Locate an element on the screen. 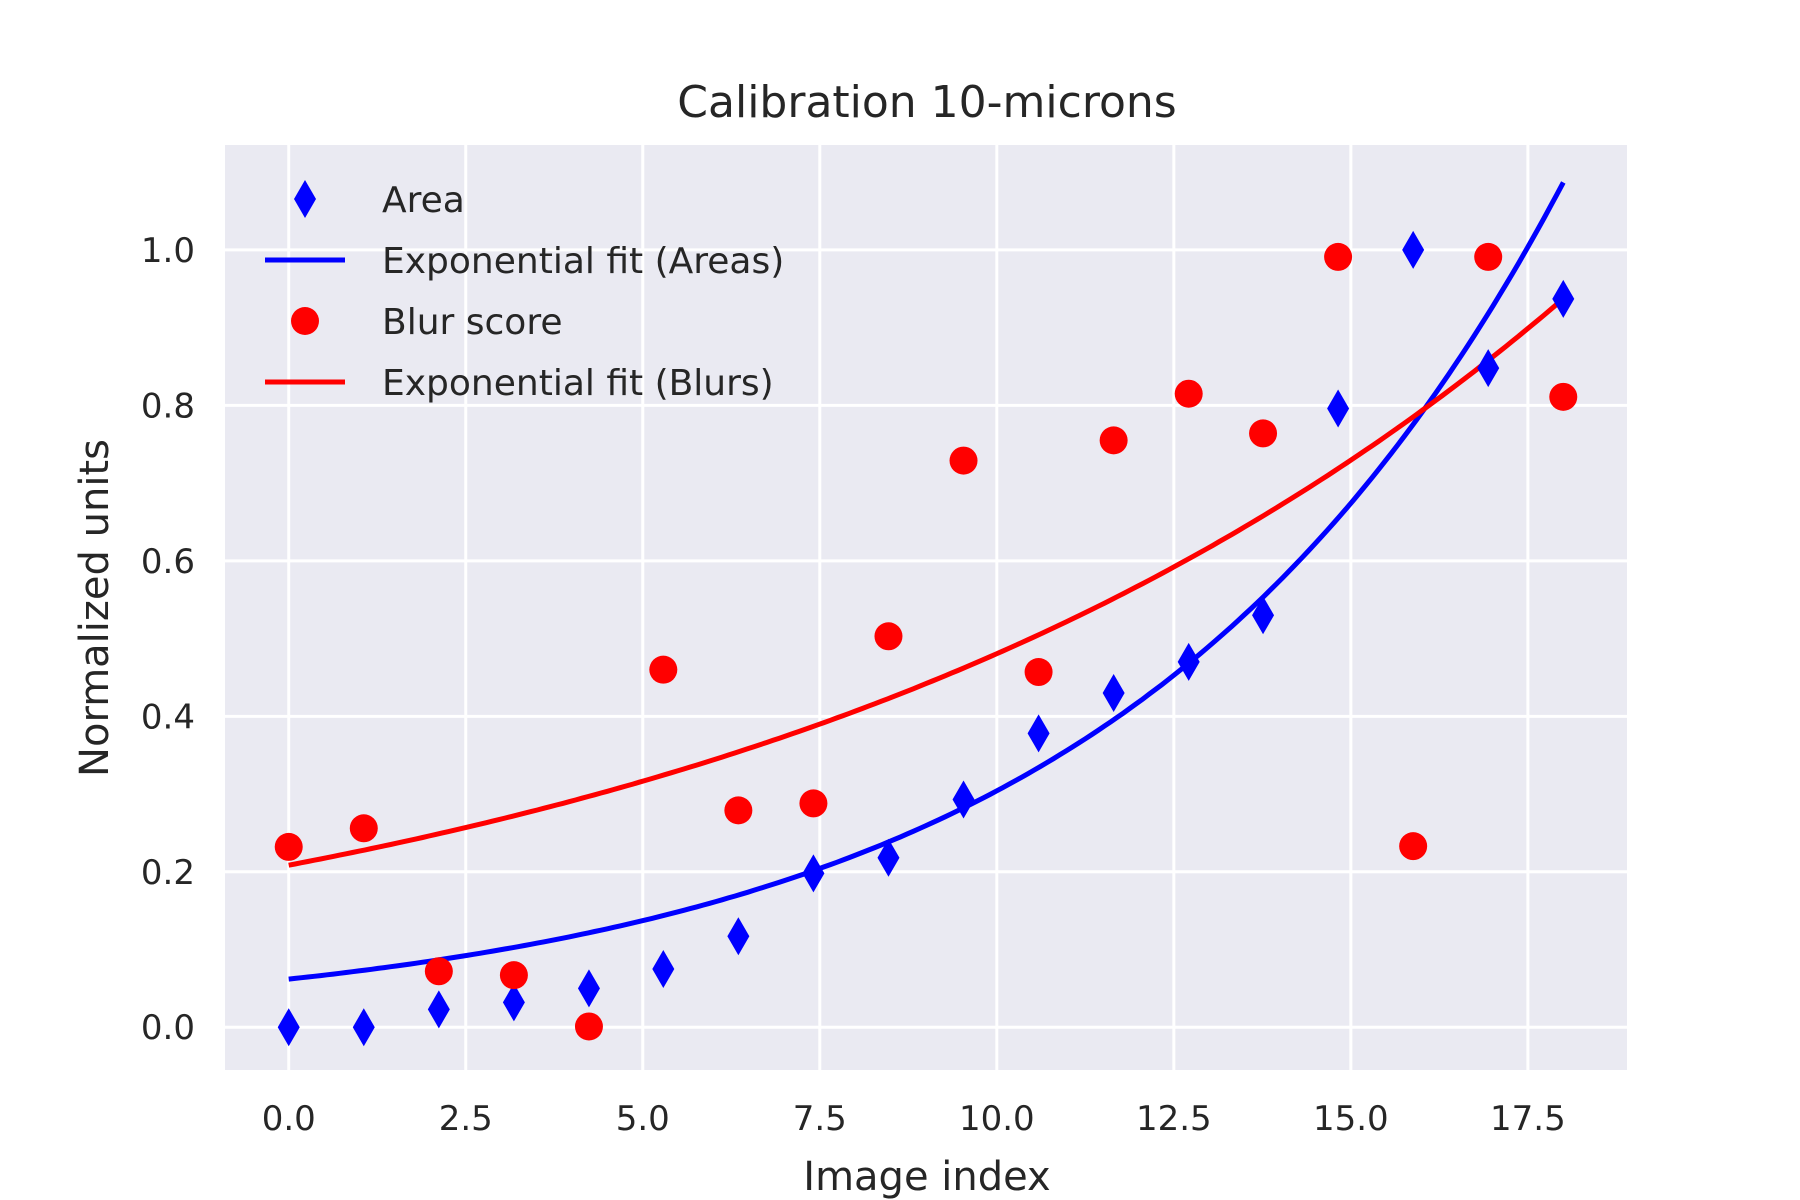 The width and height of the screenshot is (1800, 1200). legend-circle-swatch is located at coordinates (305, 321).